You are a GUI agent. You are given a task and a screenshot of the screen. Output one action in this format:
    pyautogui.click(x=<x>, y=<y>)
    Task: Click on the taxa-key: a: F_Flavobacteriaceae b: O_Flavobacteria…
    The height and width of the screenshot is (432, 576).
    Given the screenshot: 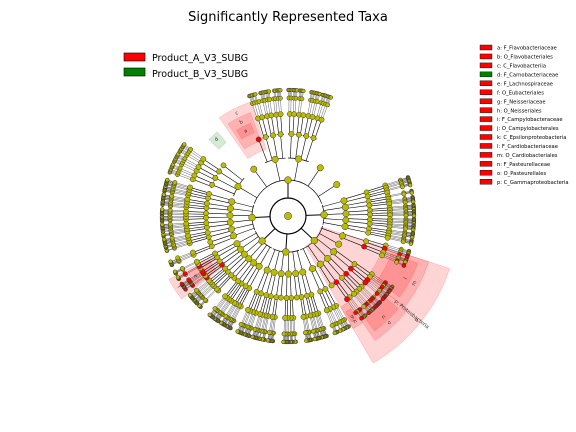 What is the action you would take?
    pyautogui.click(x=524, y=115)
    